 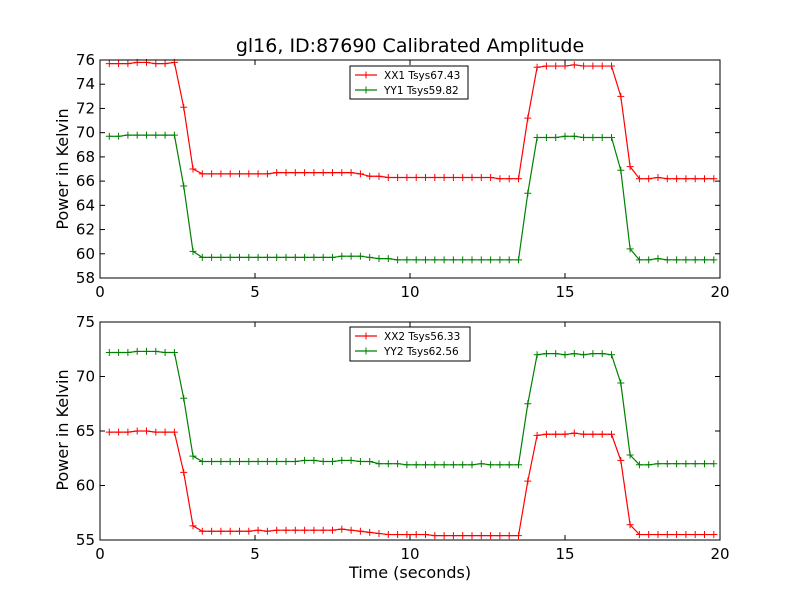 What do you see at coordinates (564, 554) in the screenshot?
I see `x-tick-label: 15` at bounding box center [564, 554].